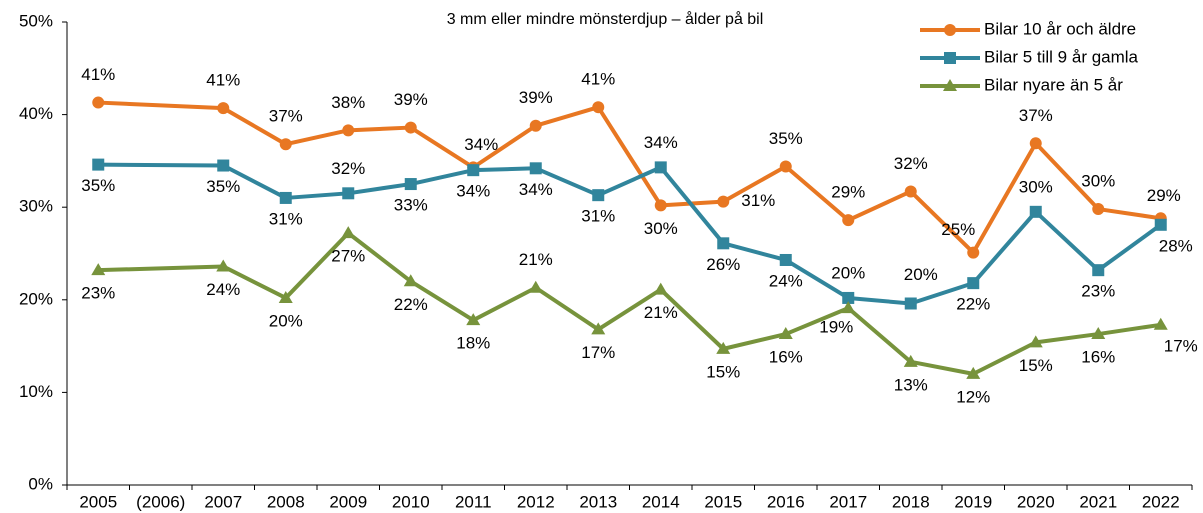 This screenshot has height=513, width=1203. I want to click on x-tick-label: (2006), so click(160, 501).